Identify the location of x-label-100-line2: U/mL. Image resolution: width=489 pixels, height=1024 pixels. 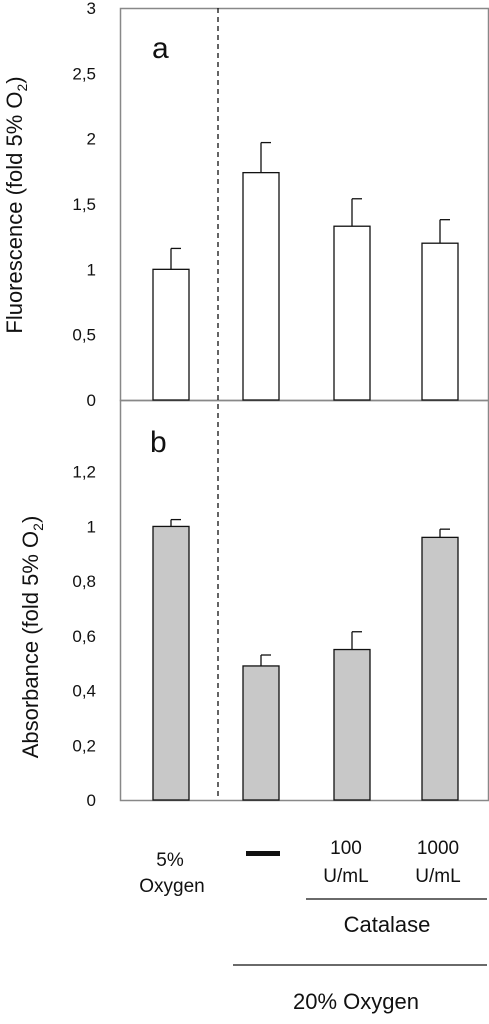
(345, 876).